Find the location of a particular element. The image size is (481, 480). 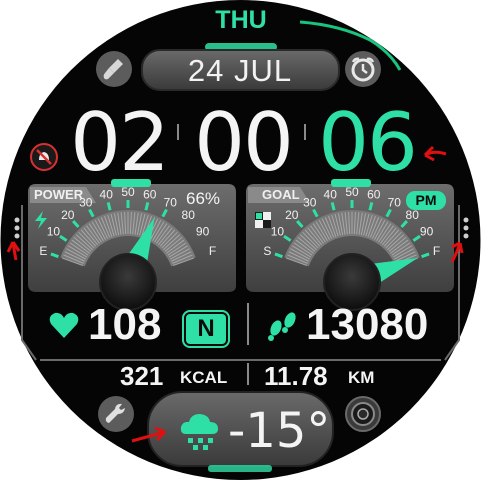

goal-gauge-tick-label: S is located at coordinates (267, 251).